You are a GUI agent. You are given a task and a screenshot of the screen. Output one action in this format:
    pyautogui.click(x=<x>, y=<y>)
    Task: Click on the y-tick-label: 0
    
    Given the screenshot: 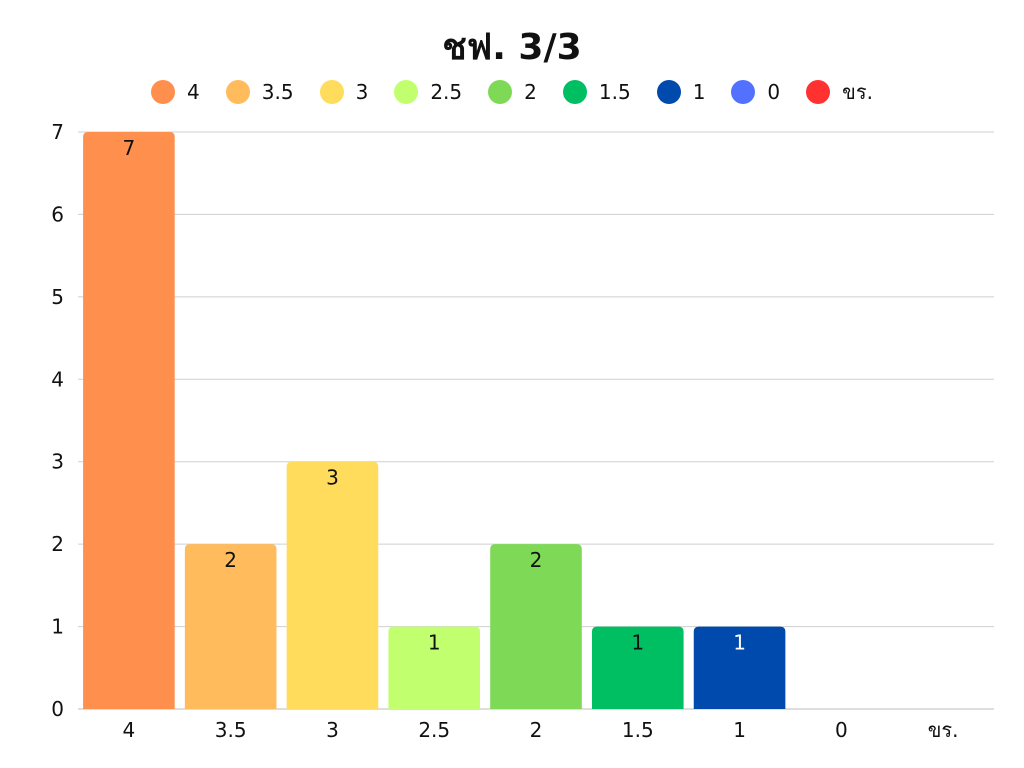 What is the action you would take?
    pyautogui.click(x=57, y=709)
    